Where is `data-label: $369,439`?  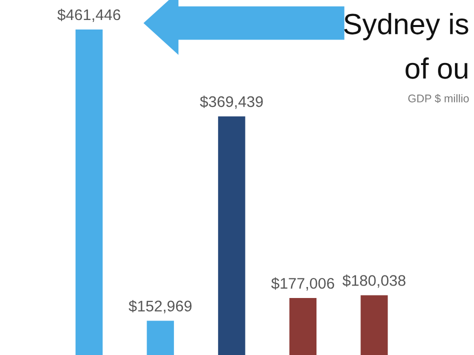 data-label: $369,439 is located at coordinates (231, 102).